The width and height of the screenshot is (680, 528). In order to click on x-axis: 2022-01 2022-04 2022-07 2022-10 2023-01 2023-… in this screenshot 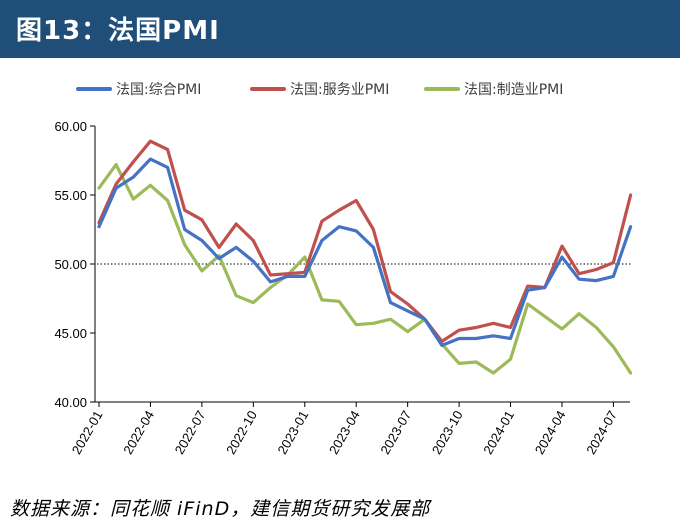, I will do `click(349, 429)`.